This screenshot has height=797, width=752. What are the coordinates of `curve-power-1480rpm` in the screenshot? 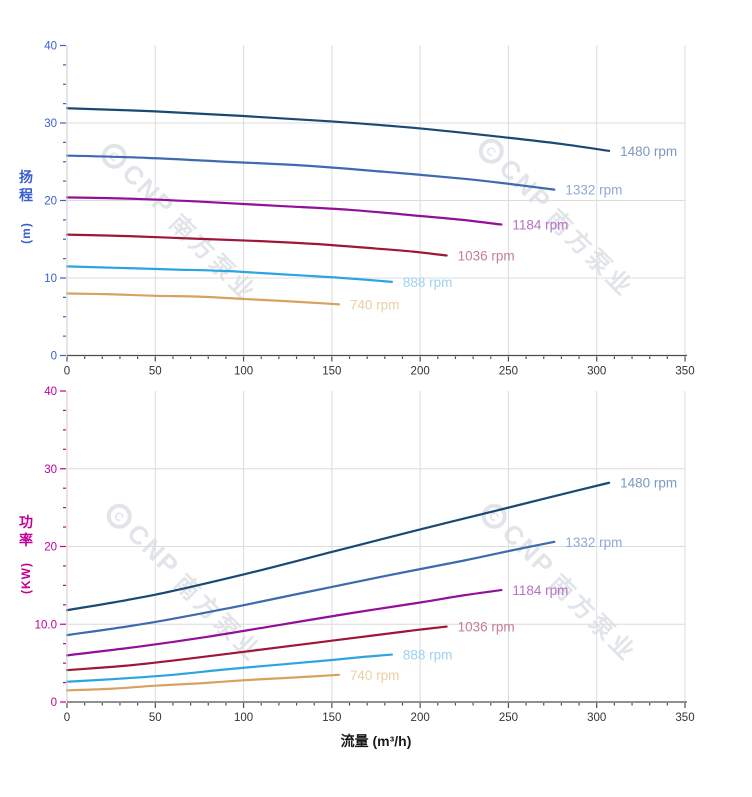 It's located at (338, 546).